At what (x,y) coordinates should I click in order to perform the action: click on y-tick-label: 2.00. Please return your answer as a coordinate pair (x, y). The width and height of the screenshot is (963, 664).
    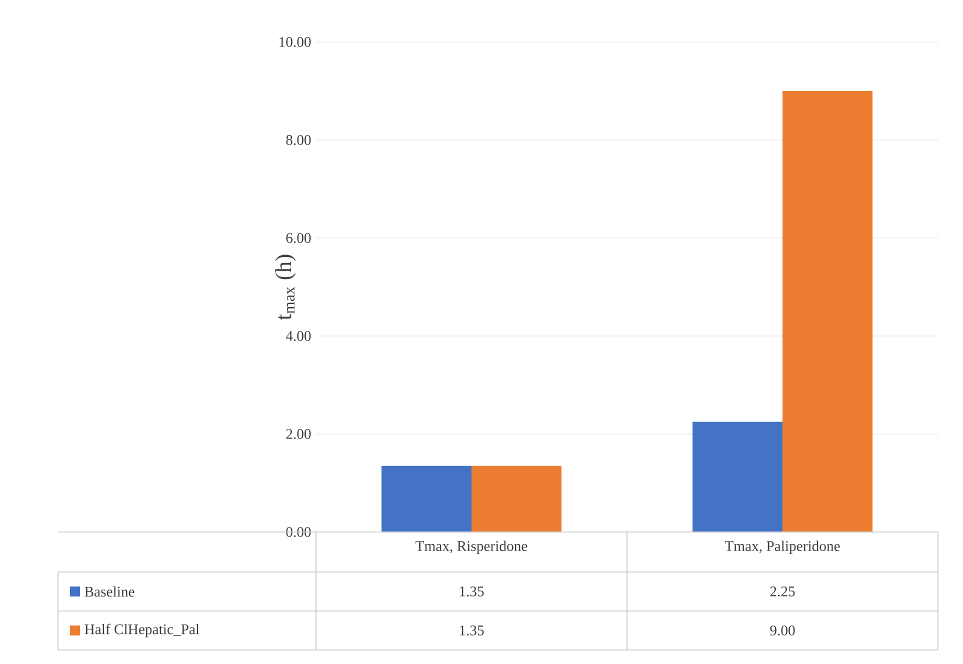
    Looking at the image, I should click on (298, 434).